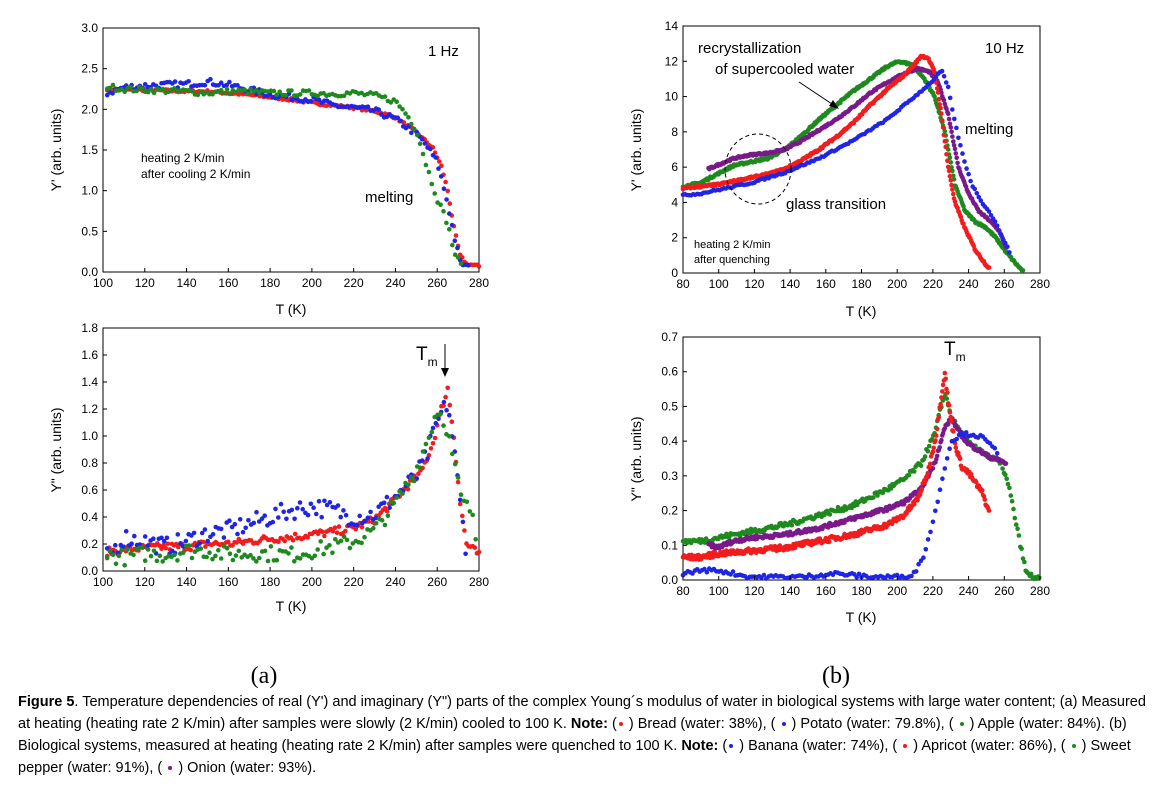  I want to click on y-tick-label: 3.0, so click(89, 28).